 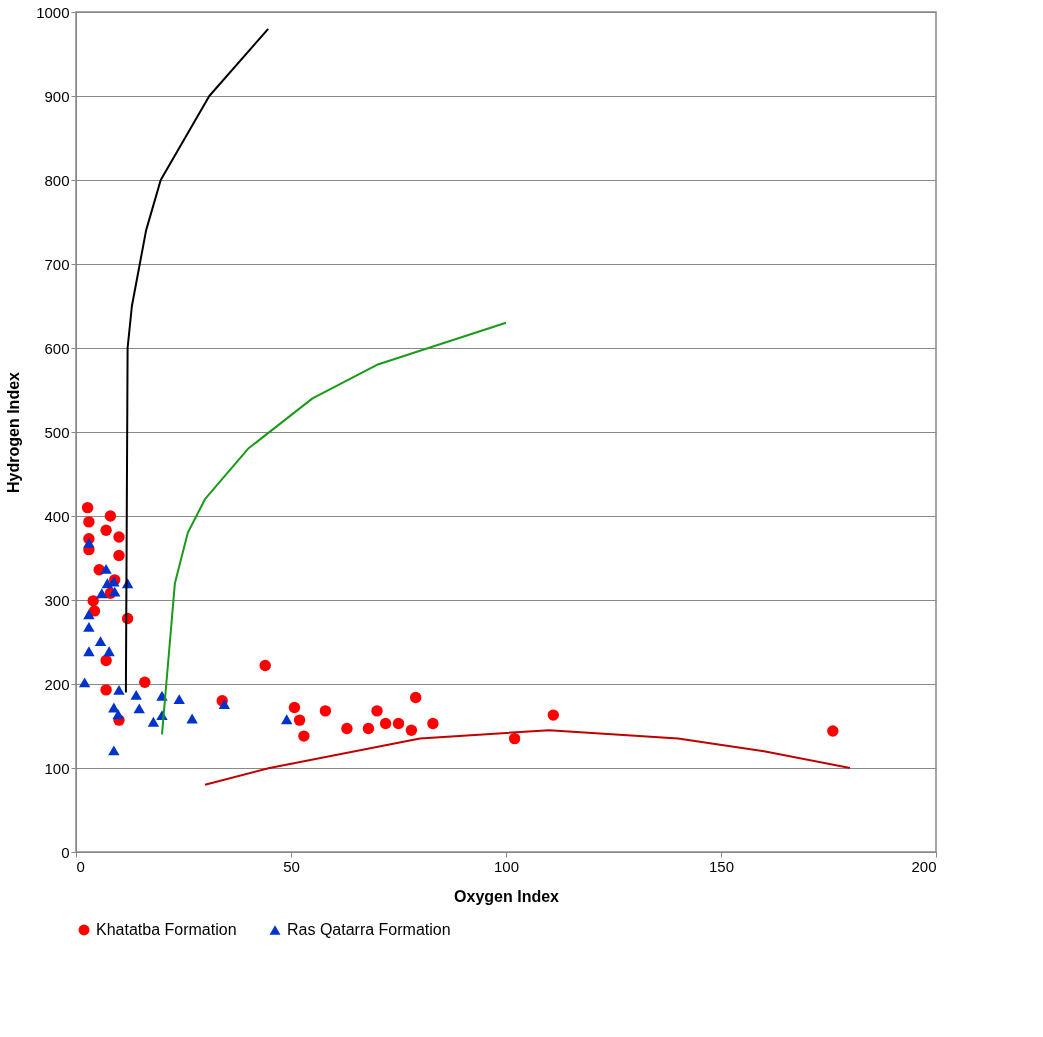 I want to click on y-tick-label: 800, so click(x=57, y=180).